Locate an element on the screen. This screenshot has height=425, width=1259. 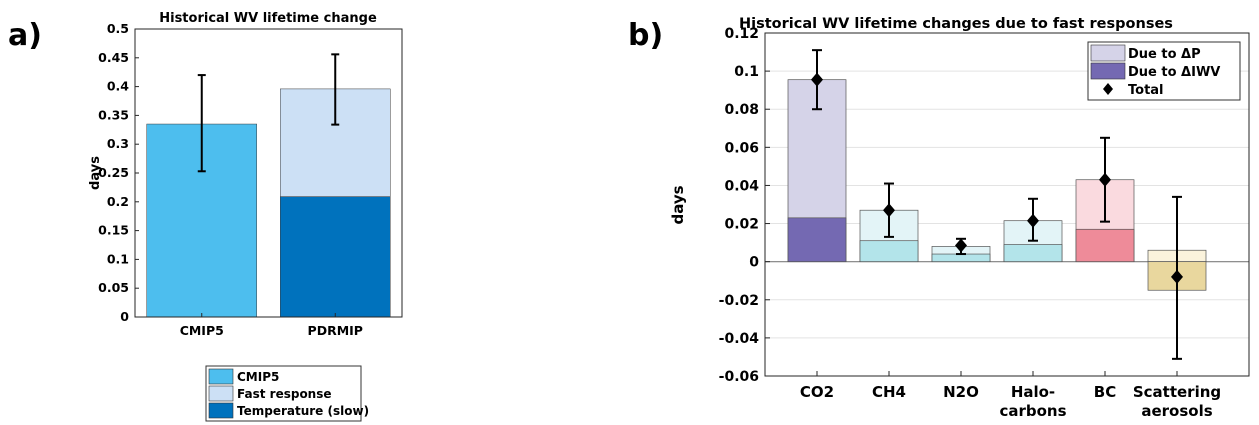
panel-a-error-bars is located at coordinates (268, 113).